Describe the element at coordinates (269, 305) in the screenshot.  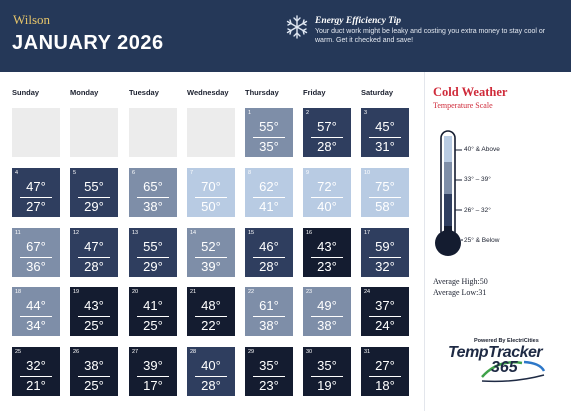
I see `high-temp: 61°` at that location.